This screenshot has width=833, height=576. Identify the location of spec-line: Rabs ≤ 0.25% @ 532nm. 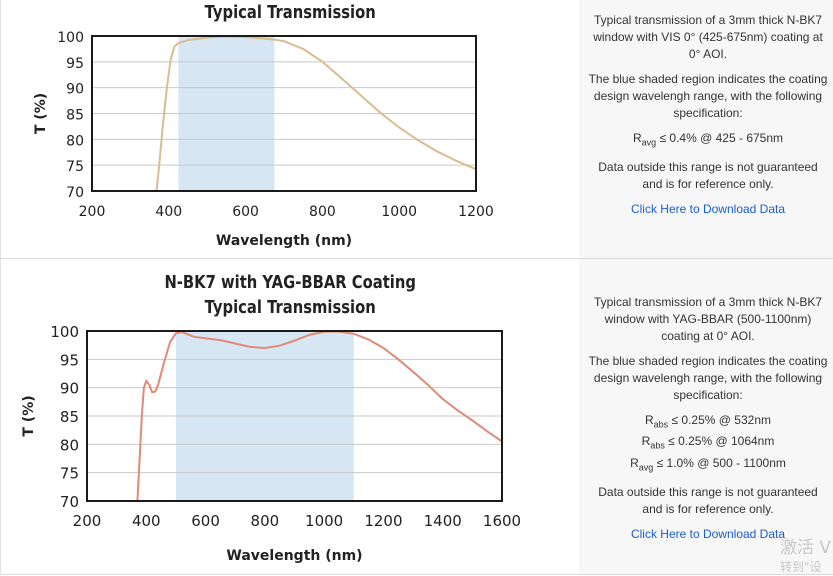
(708, 422).